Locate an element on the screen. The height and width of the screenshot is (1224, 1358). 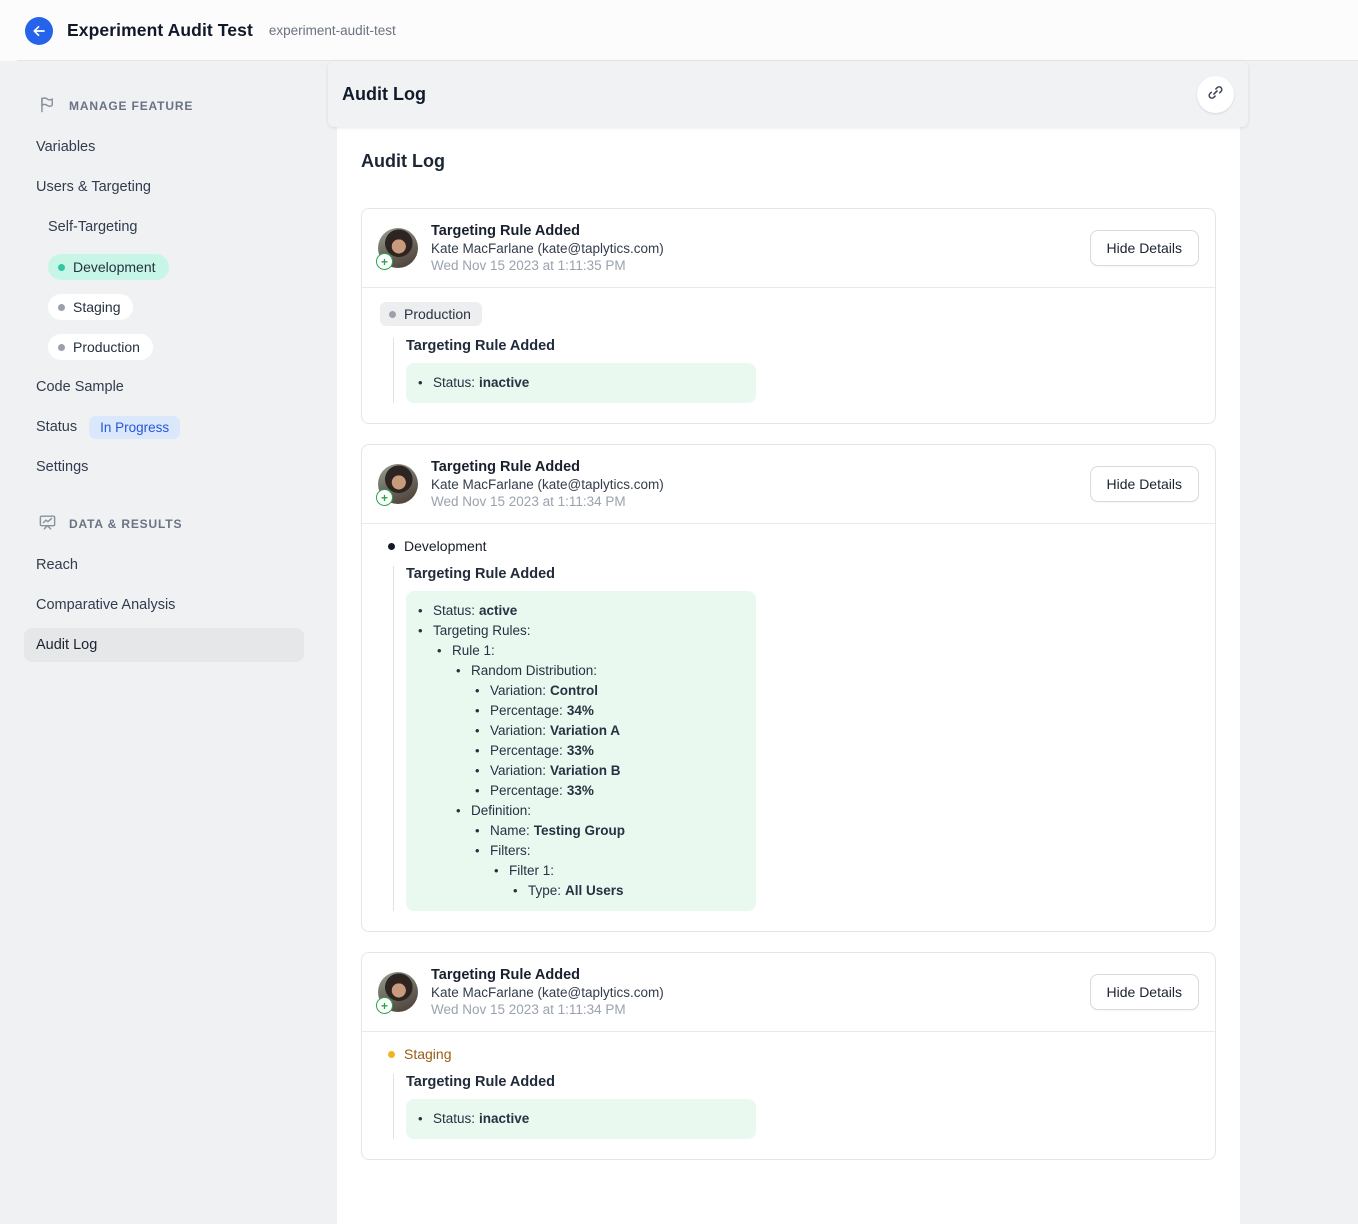
change-item: • Percentage: 34% is located at coordinates (581, 711).